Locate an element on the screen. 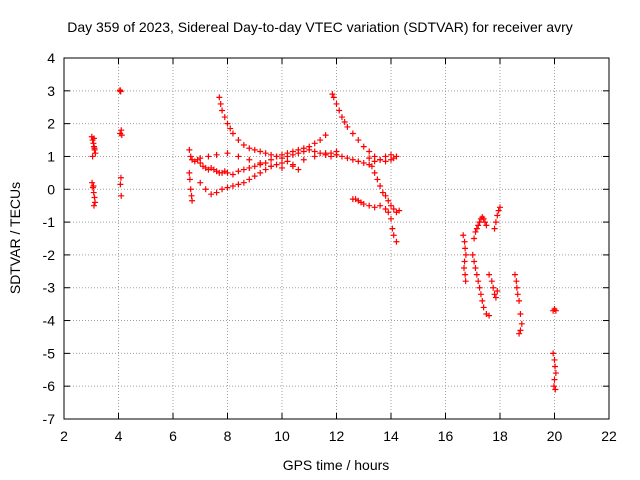  y-tick-label: -6 is located at coordinates (49, 386).